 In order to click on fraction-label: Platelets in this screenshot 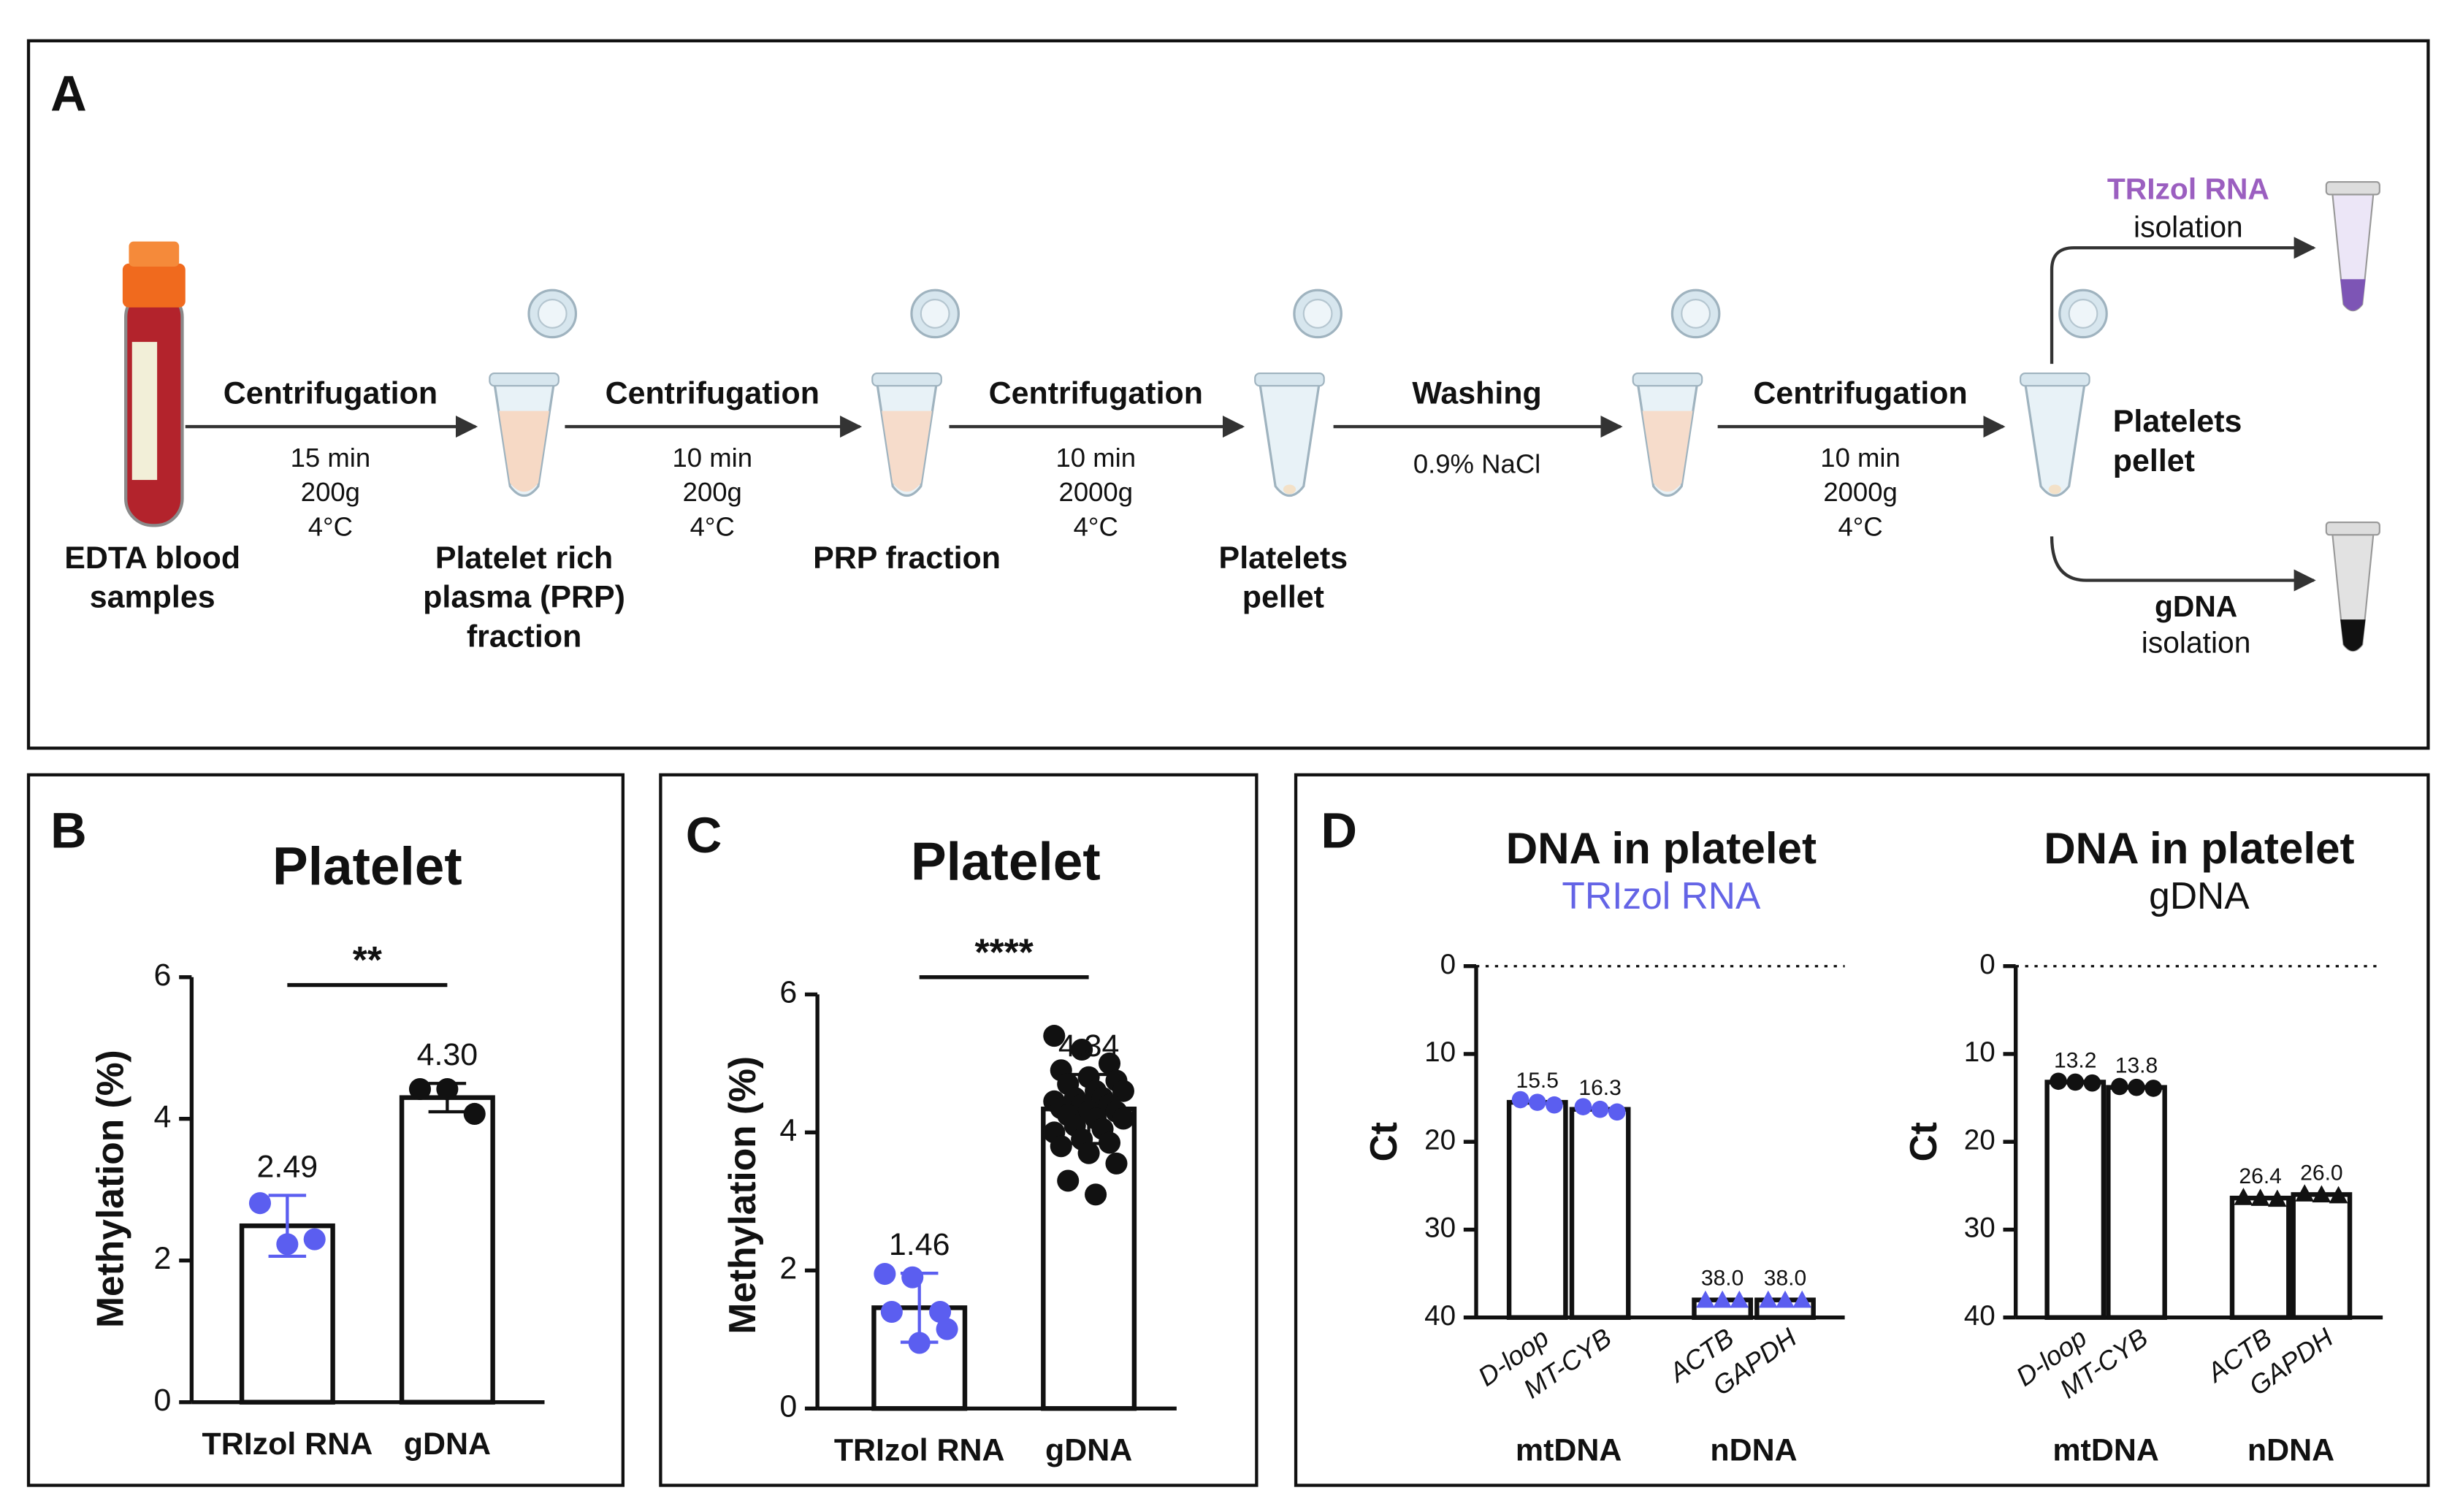, I will do `click(1283, 558)`.